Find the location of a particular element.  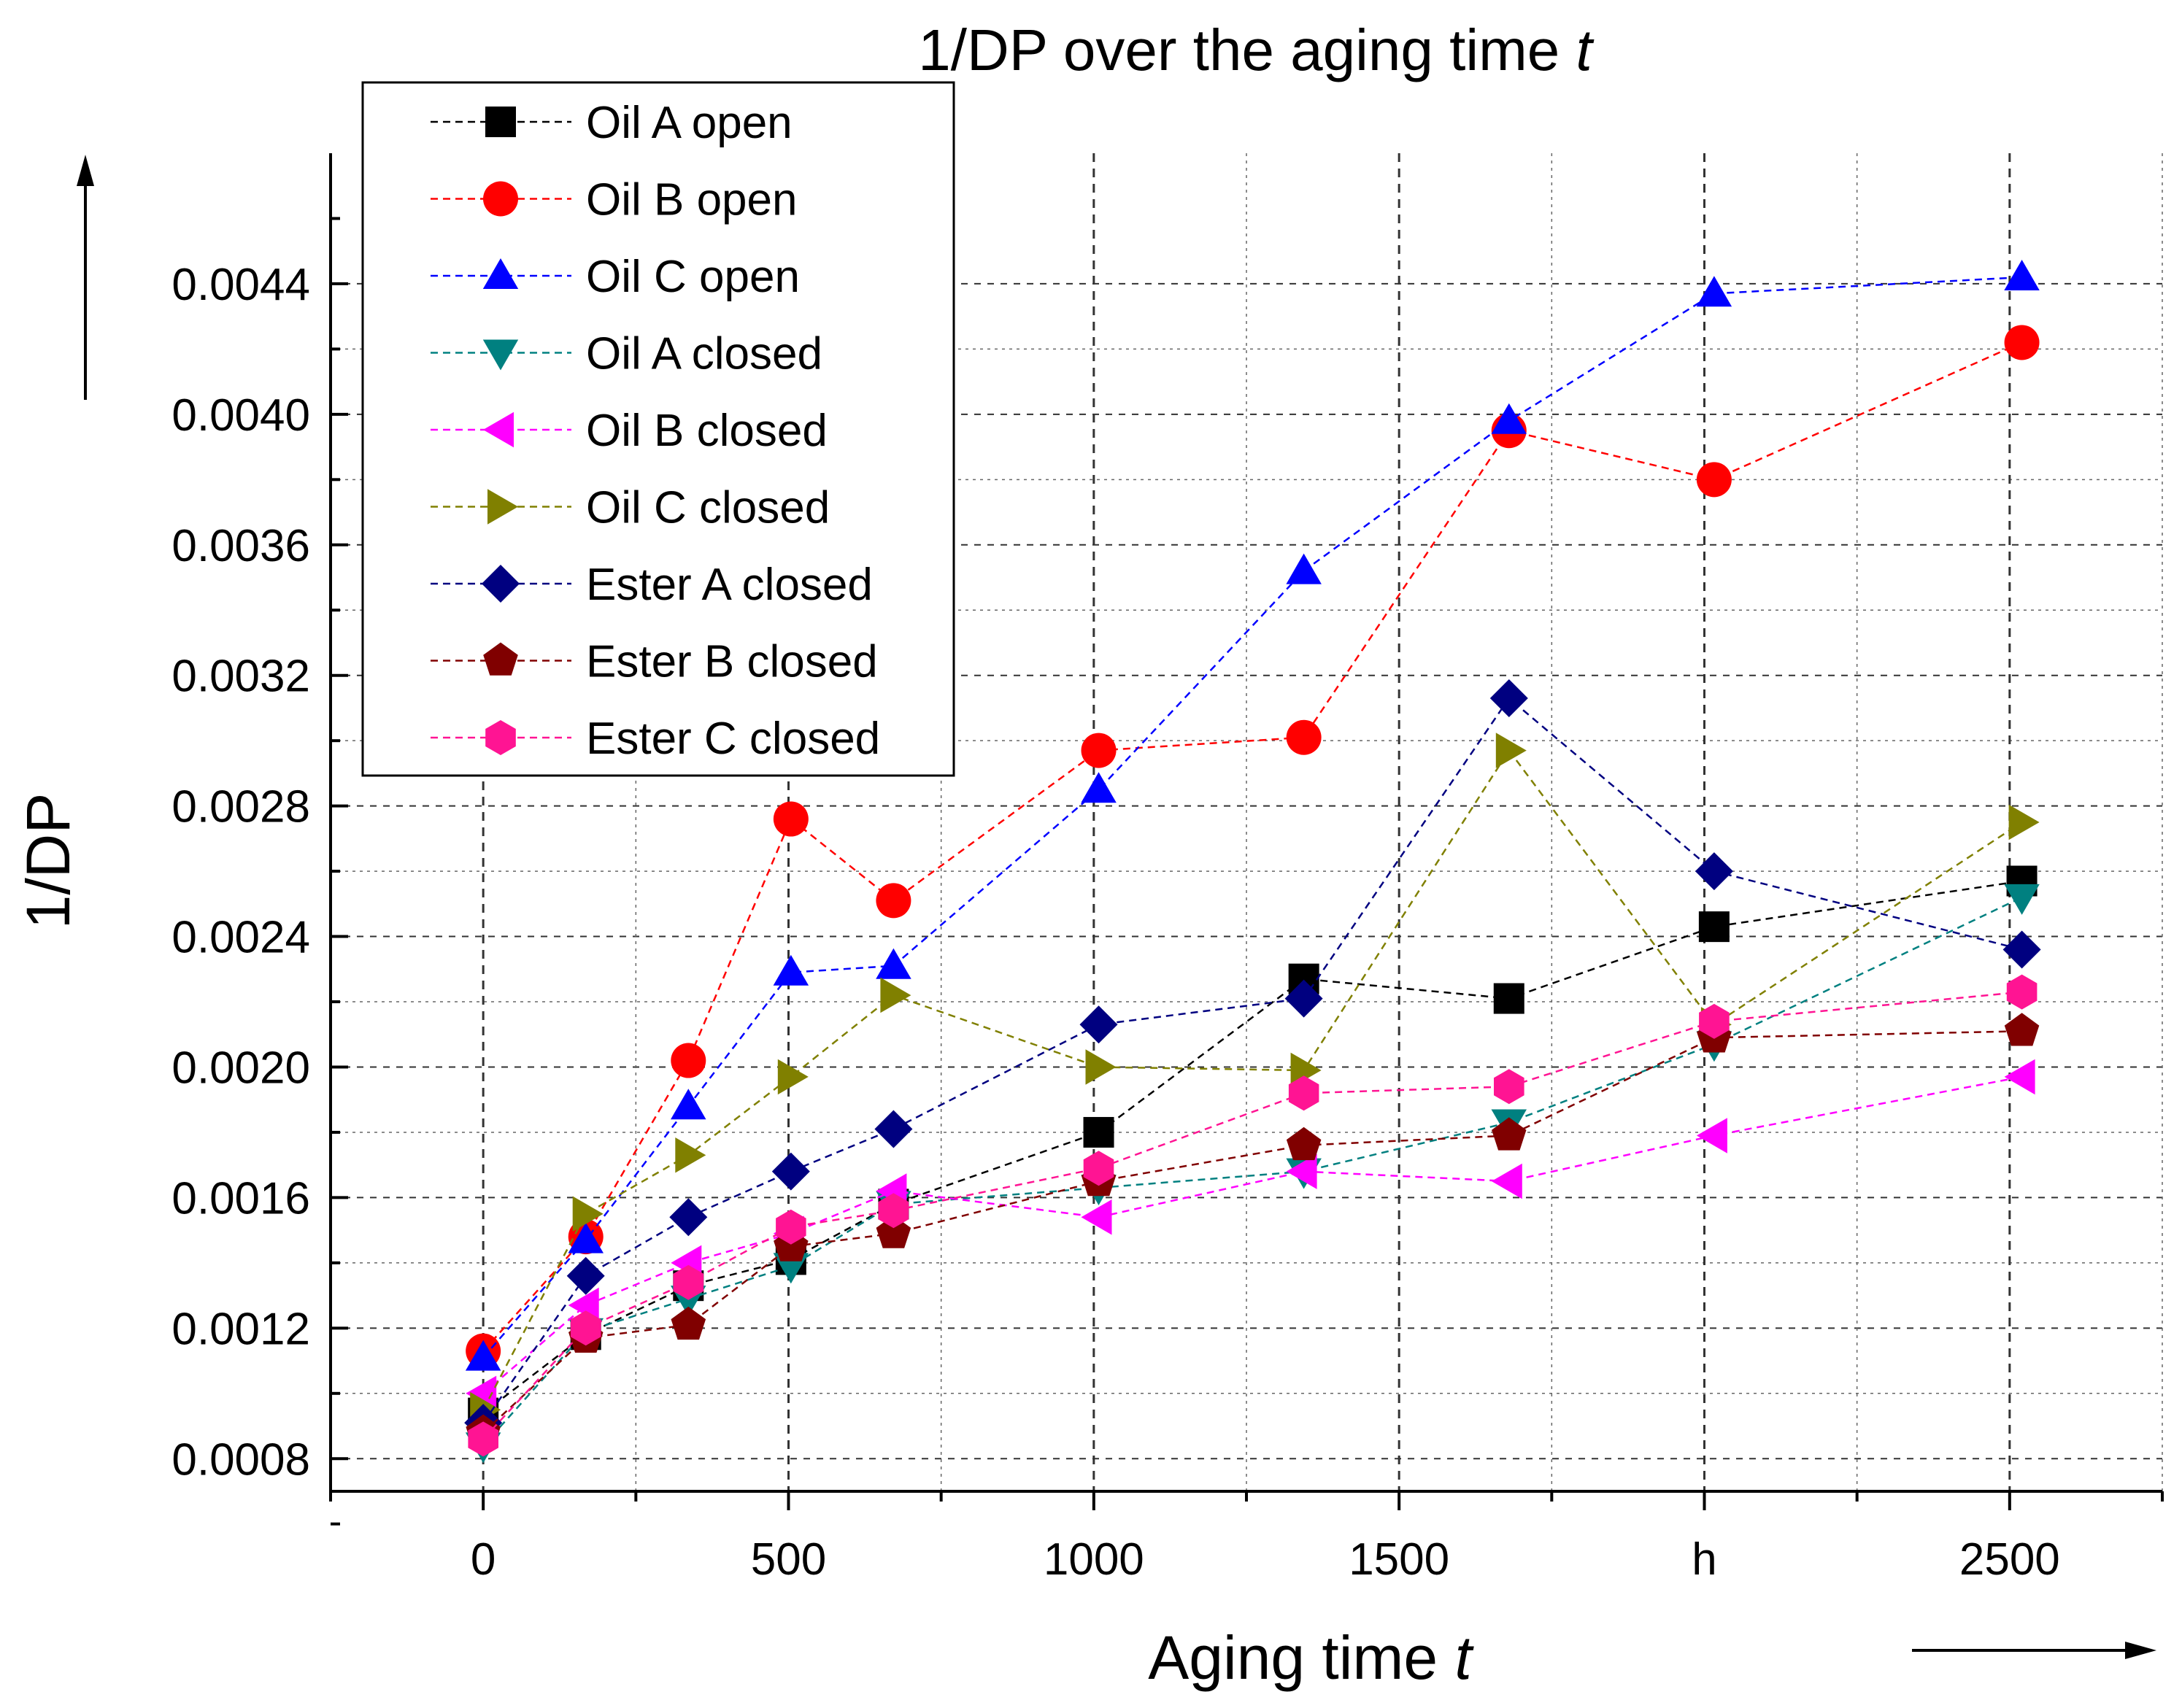

series-line-oil-b-closed is located at coordinates (1252, 1234).